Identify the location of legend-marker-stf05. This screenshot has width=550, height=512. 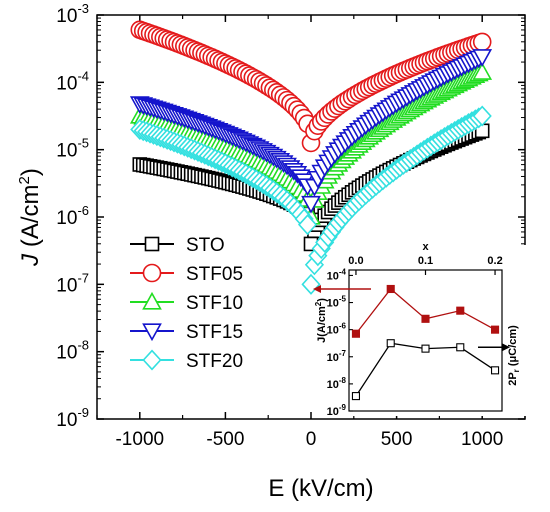
(152, 273).